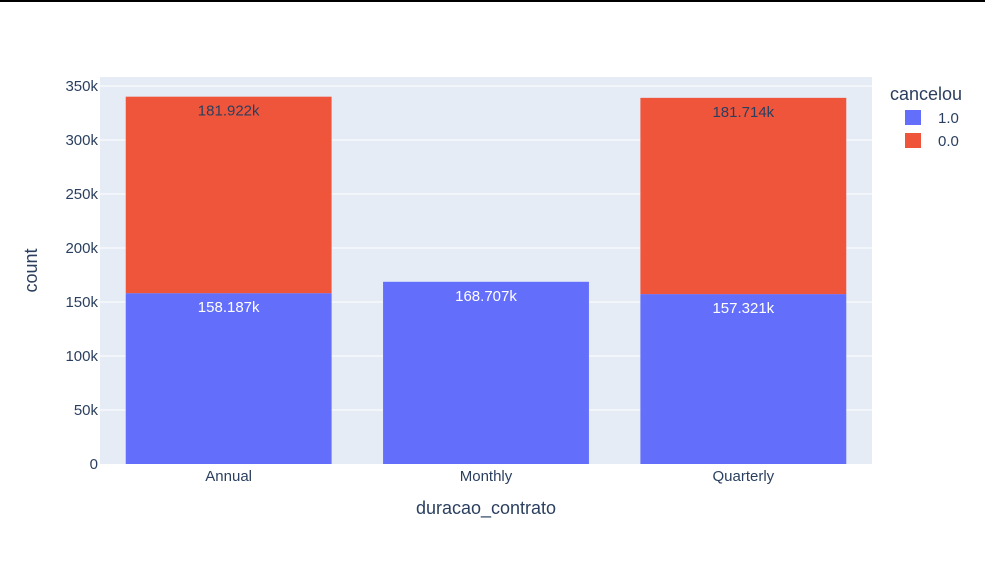  What do you see at coordinates (229, 307) in the screenshot?
I see `bar-value-label: 158.187k` at bounding box center [229, 307].